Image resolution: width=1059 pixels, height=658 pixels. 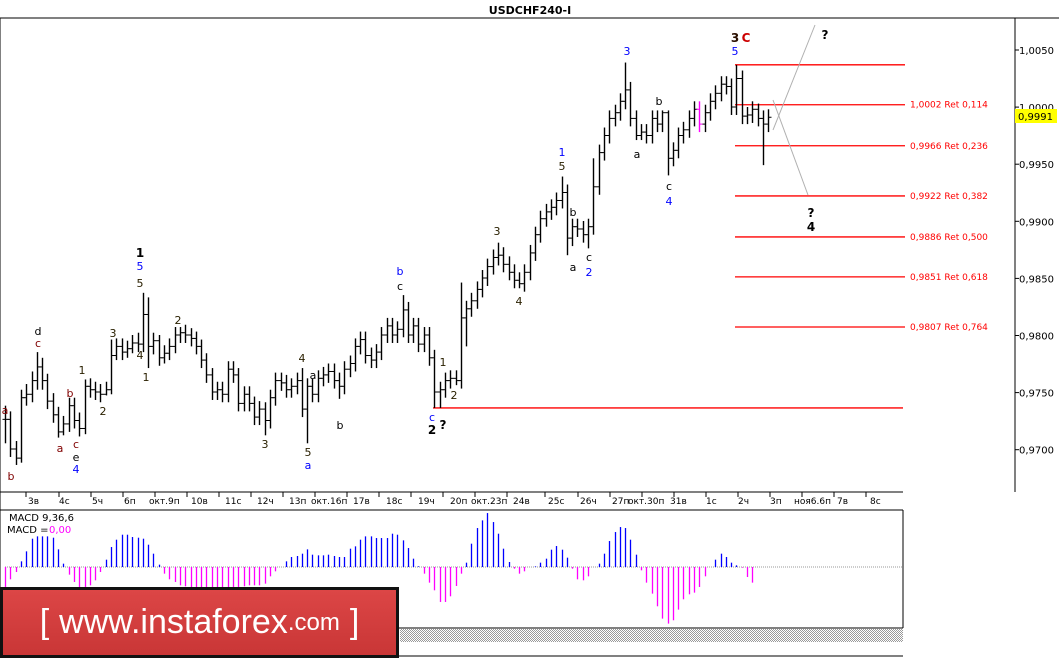 I want to click on time-tick-label: окт.23п, so click(x=489, y=502).